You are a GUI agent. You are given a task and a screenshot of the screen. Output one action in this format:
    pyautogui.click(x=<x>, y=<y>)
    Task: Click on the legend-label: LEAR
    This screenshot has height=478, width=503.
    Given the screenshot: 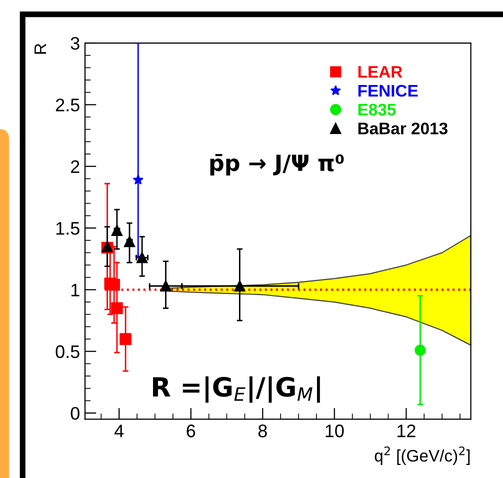 What is the action you would take?
    pyautogui.click(x=380, y=72)
    